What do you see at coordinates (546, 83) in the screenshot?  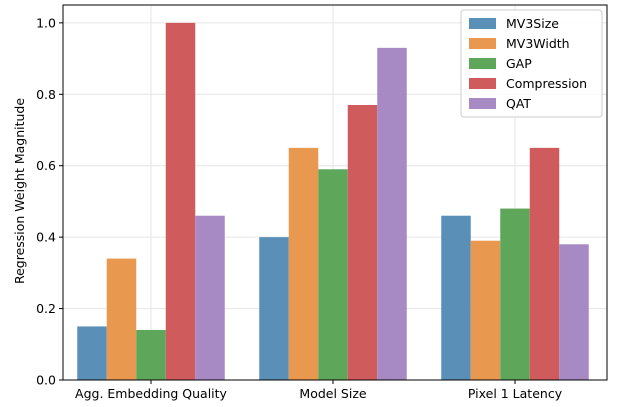 I see `legend-label: Compression` at bounding box center [546, 83].